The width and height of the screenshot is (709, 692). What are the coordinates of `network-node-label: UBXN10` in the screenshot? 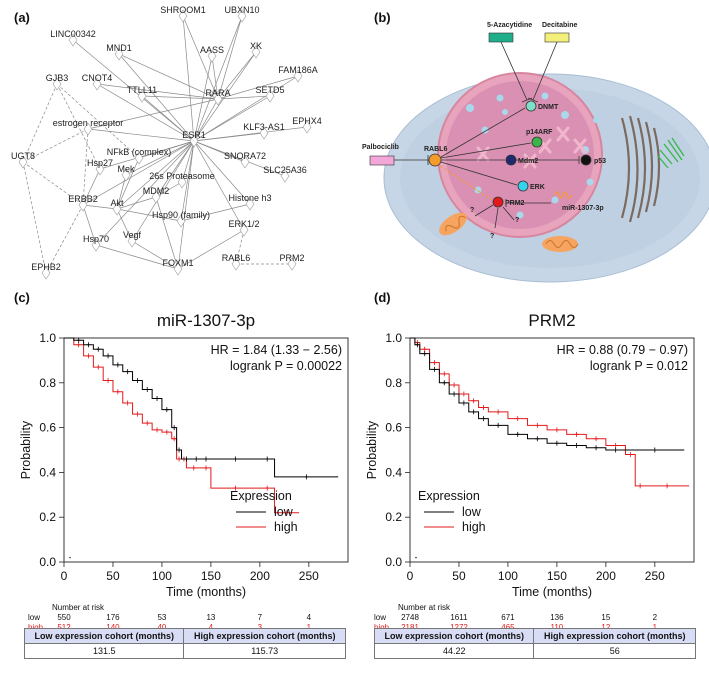 It's located at (241, 10).